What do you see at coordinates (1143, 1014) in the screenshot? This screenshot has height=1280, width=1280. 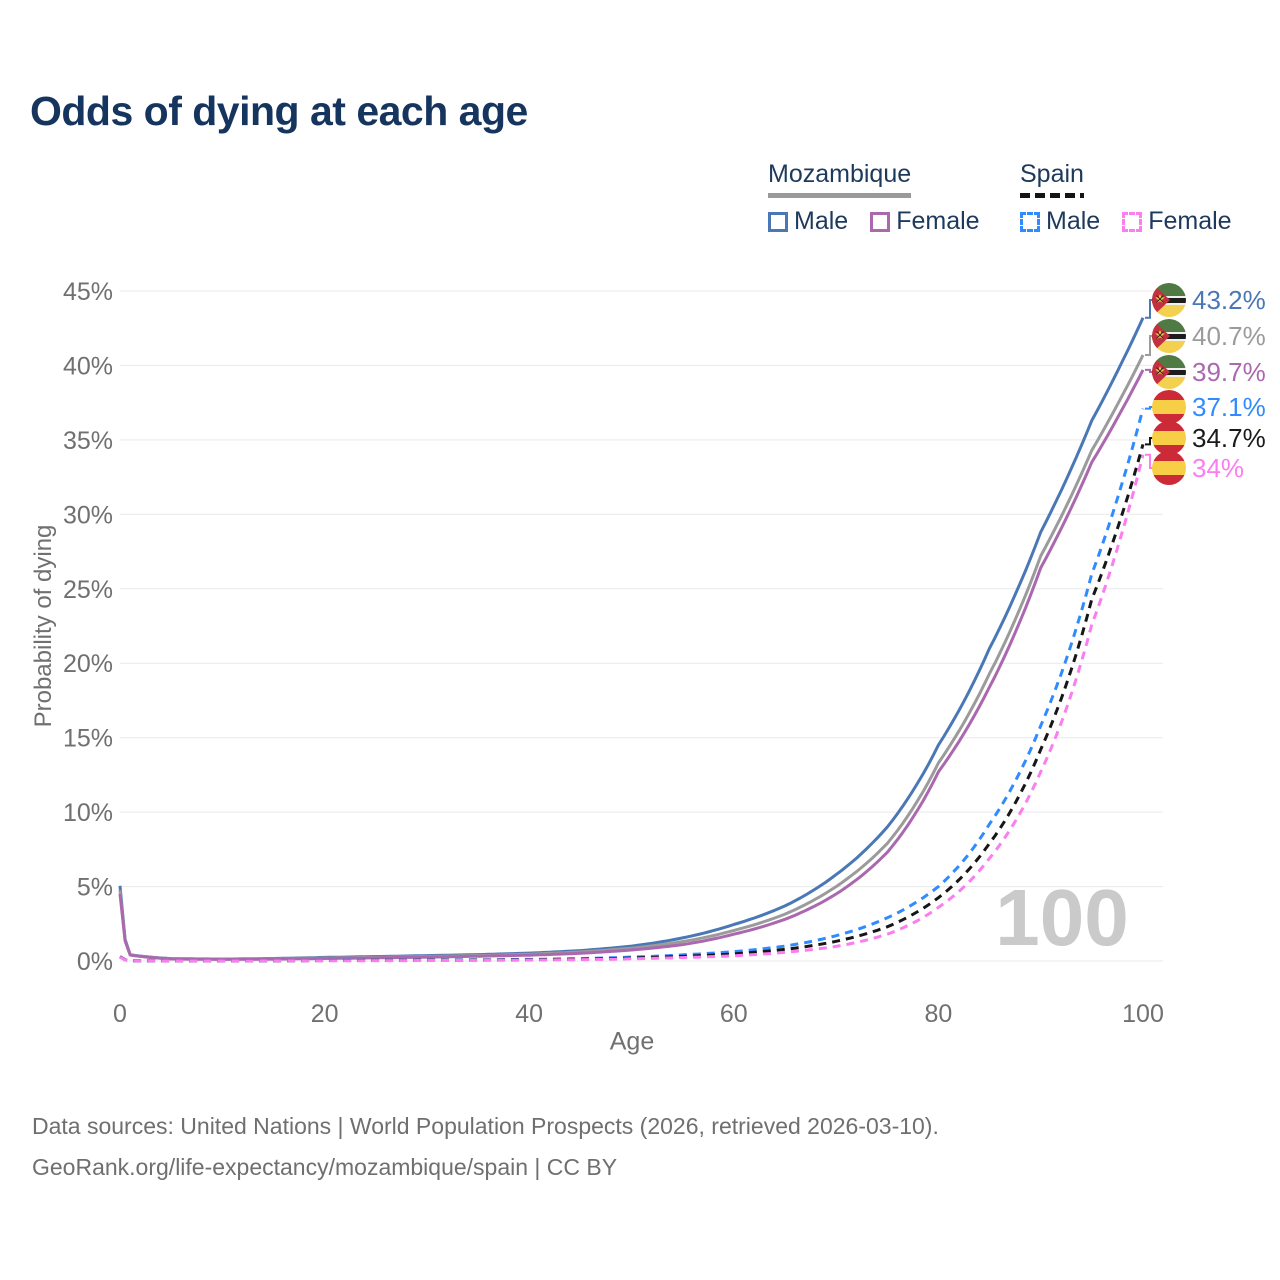 I see `svg-text: 100` at bounding box center [1143, 1014].